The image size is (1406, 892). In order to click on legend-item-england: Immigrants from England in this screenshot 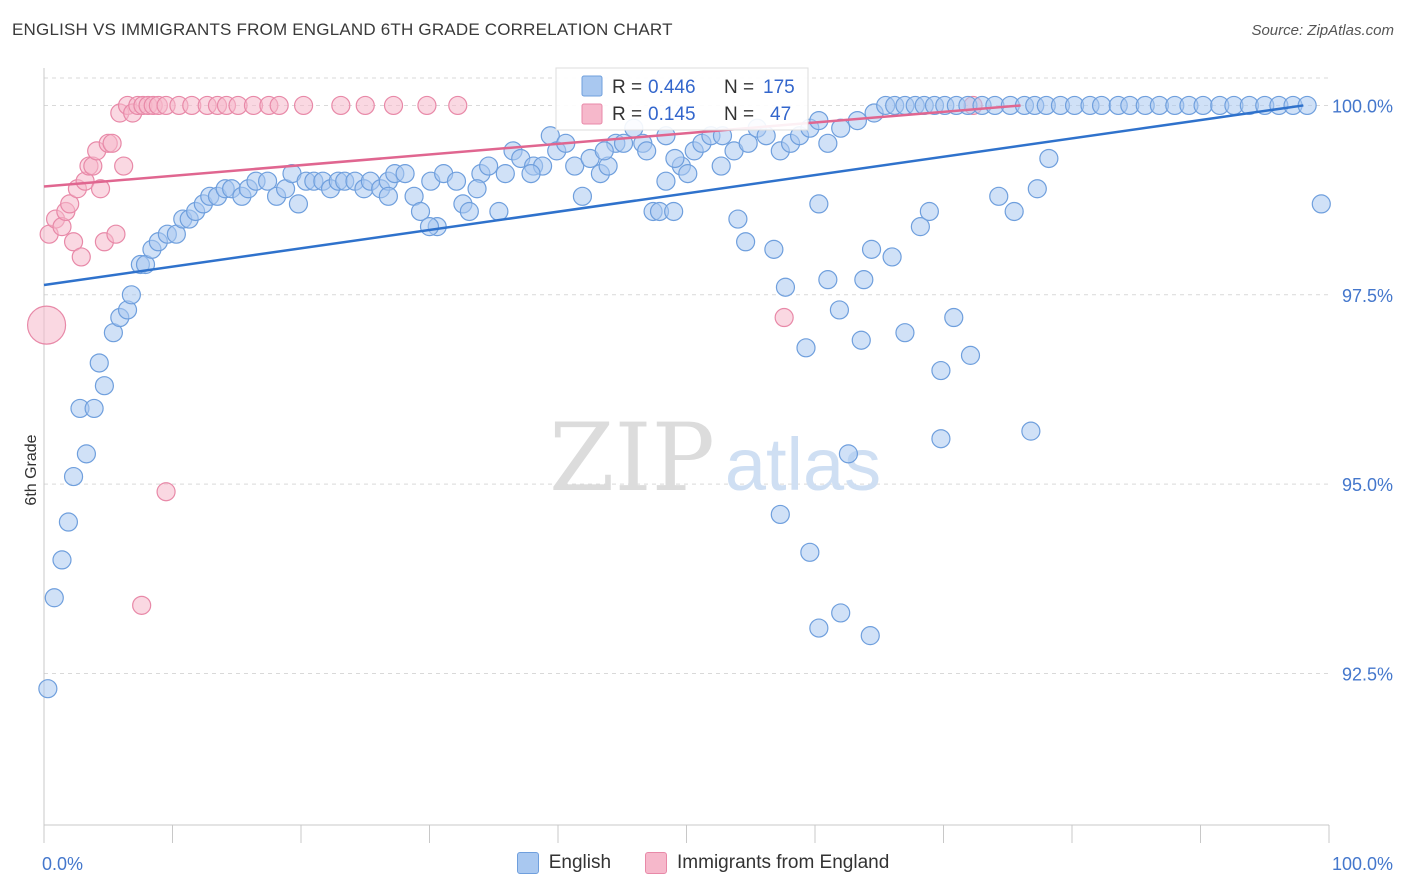, I will do `click(767, 863)`.